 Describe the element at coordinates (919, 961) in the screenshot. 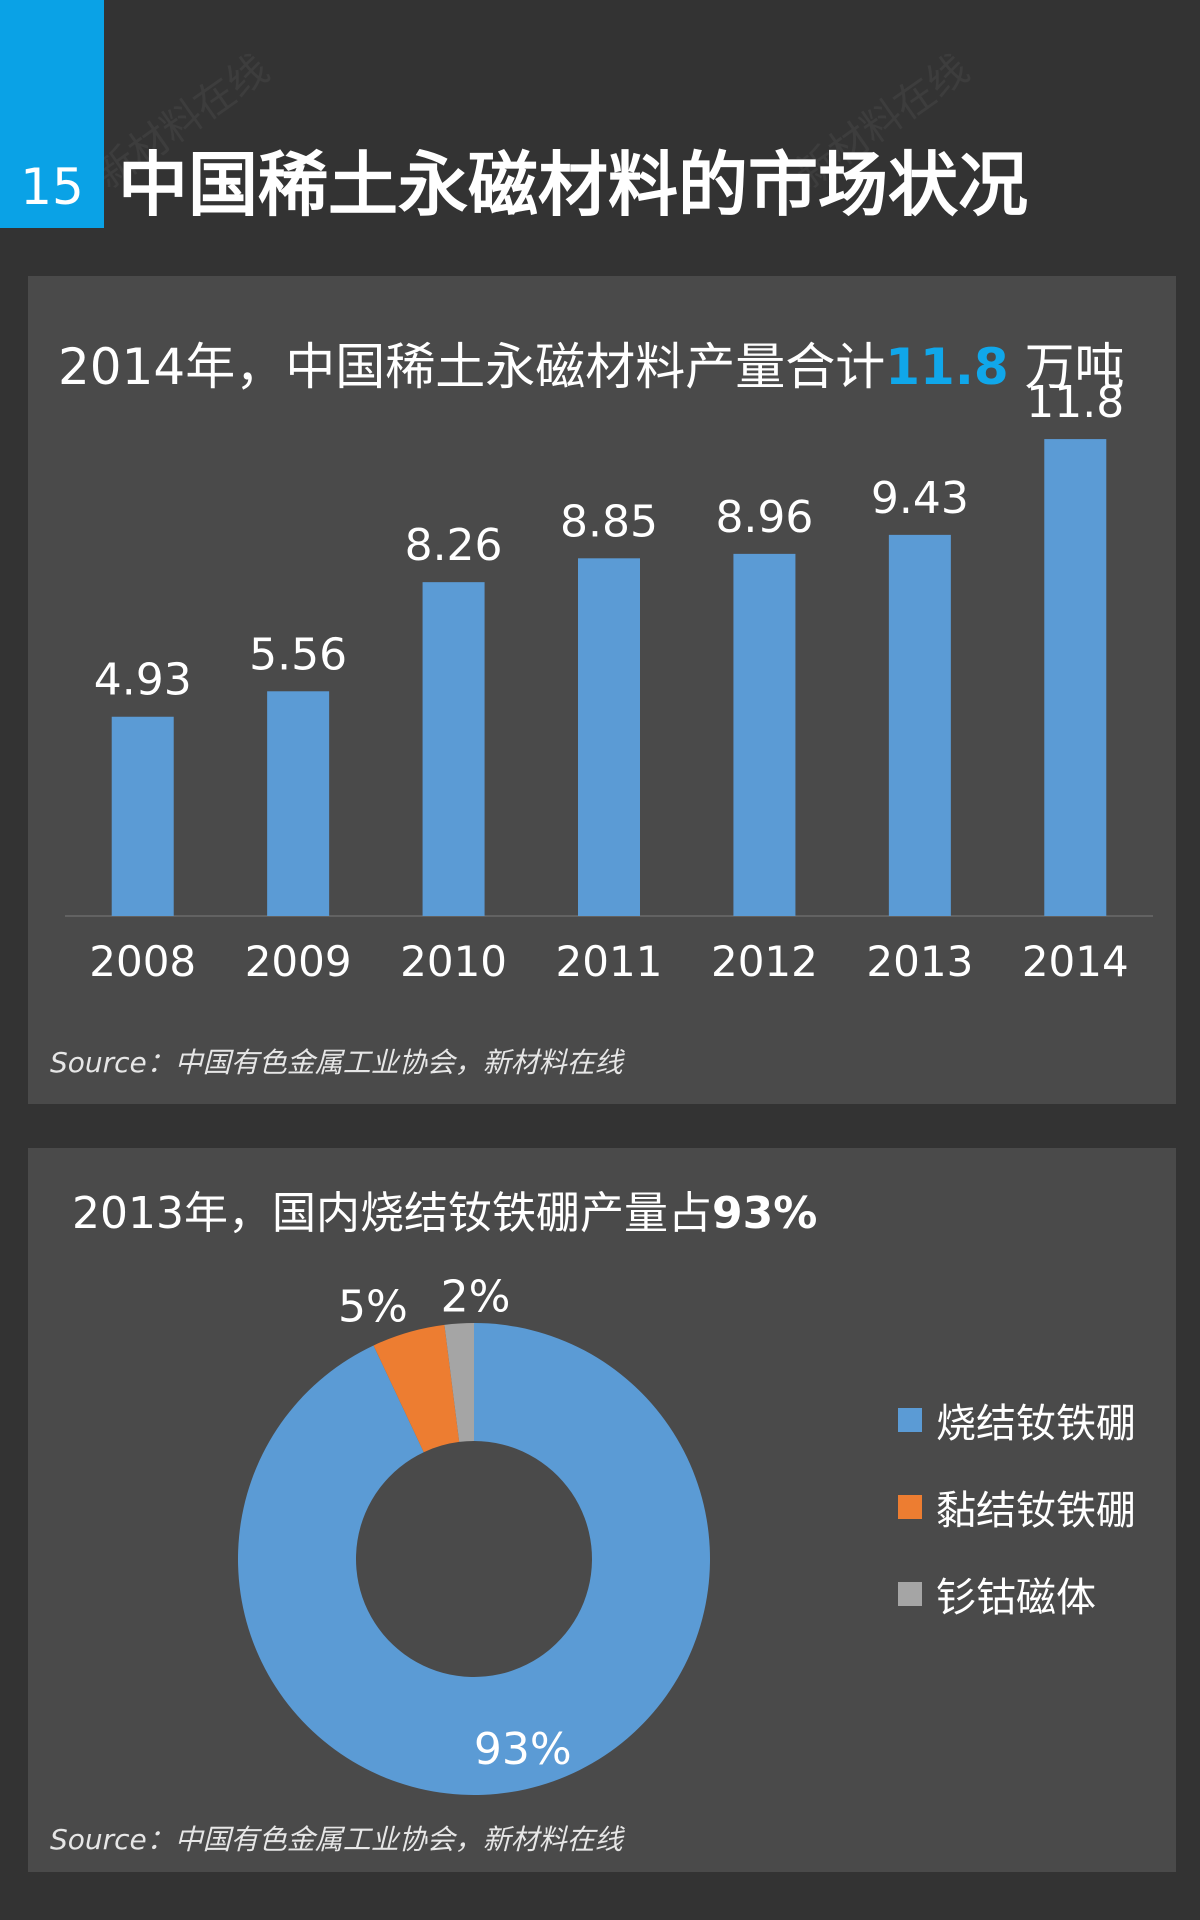

I see `x-tick-label: 2013` at that location.